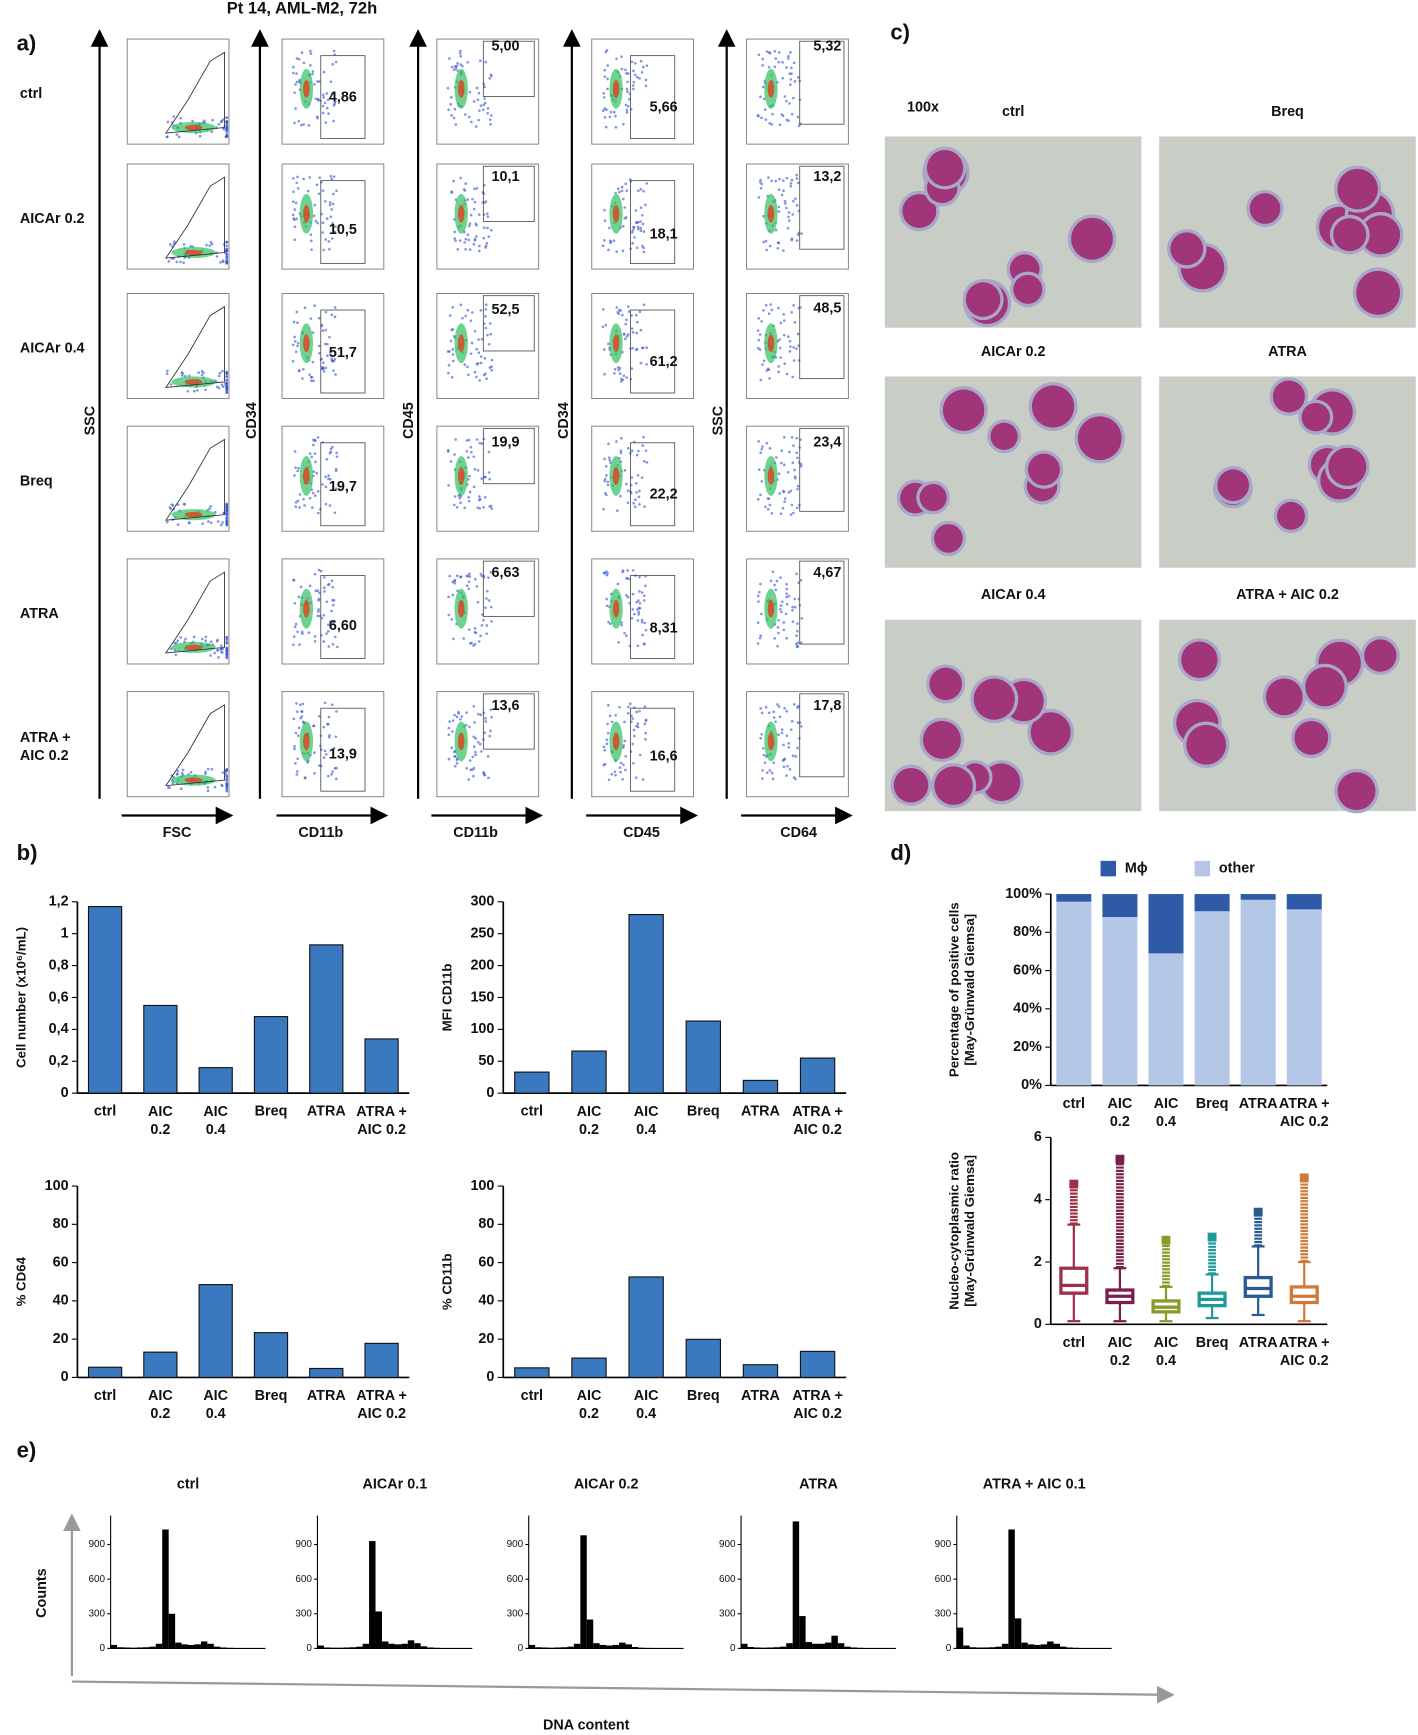  I want to click on x-tick-label: ATRA + AIC 0.2, so click(1304, 1352).